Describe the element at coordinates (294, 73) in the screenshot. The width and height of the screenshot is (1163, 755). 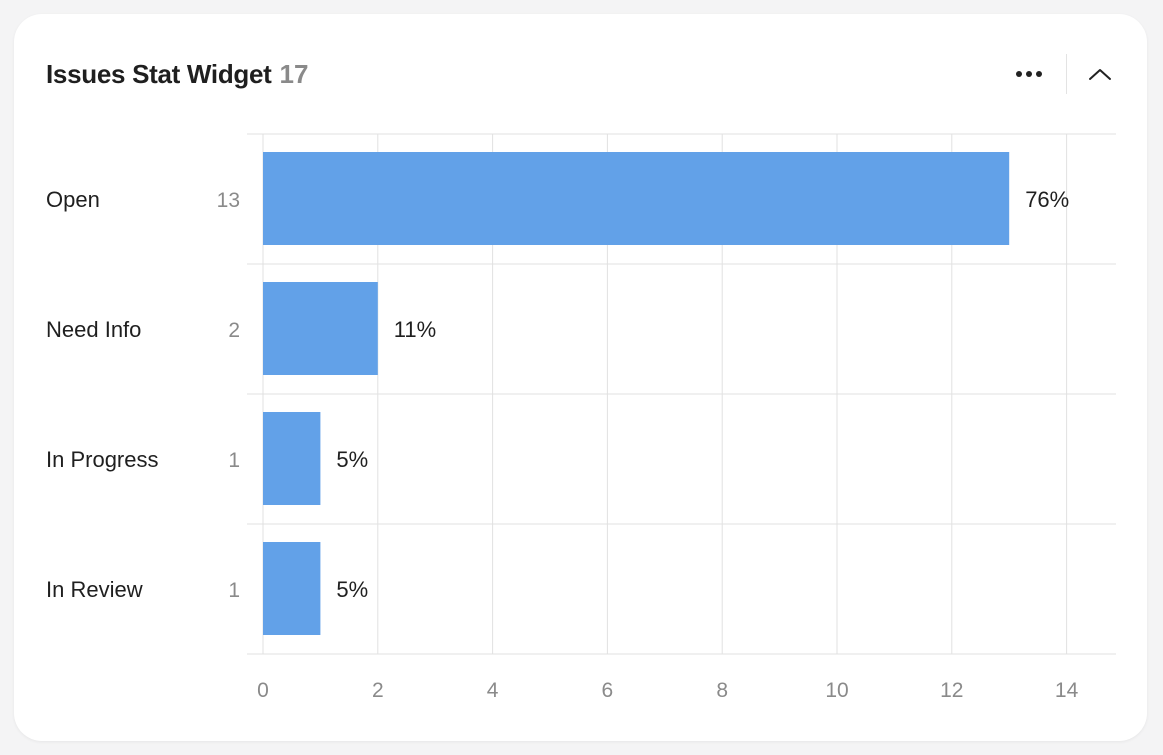
I see `widget-count: 17` at that location.